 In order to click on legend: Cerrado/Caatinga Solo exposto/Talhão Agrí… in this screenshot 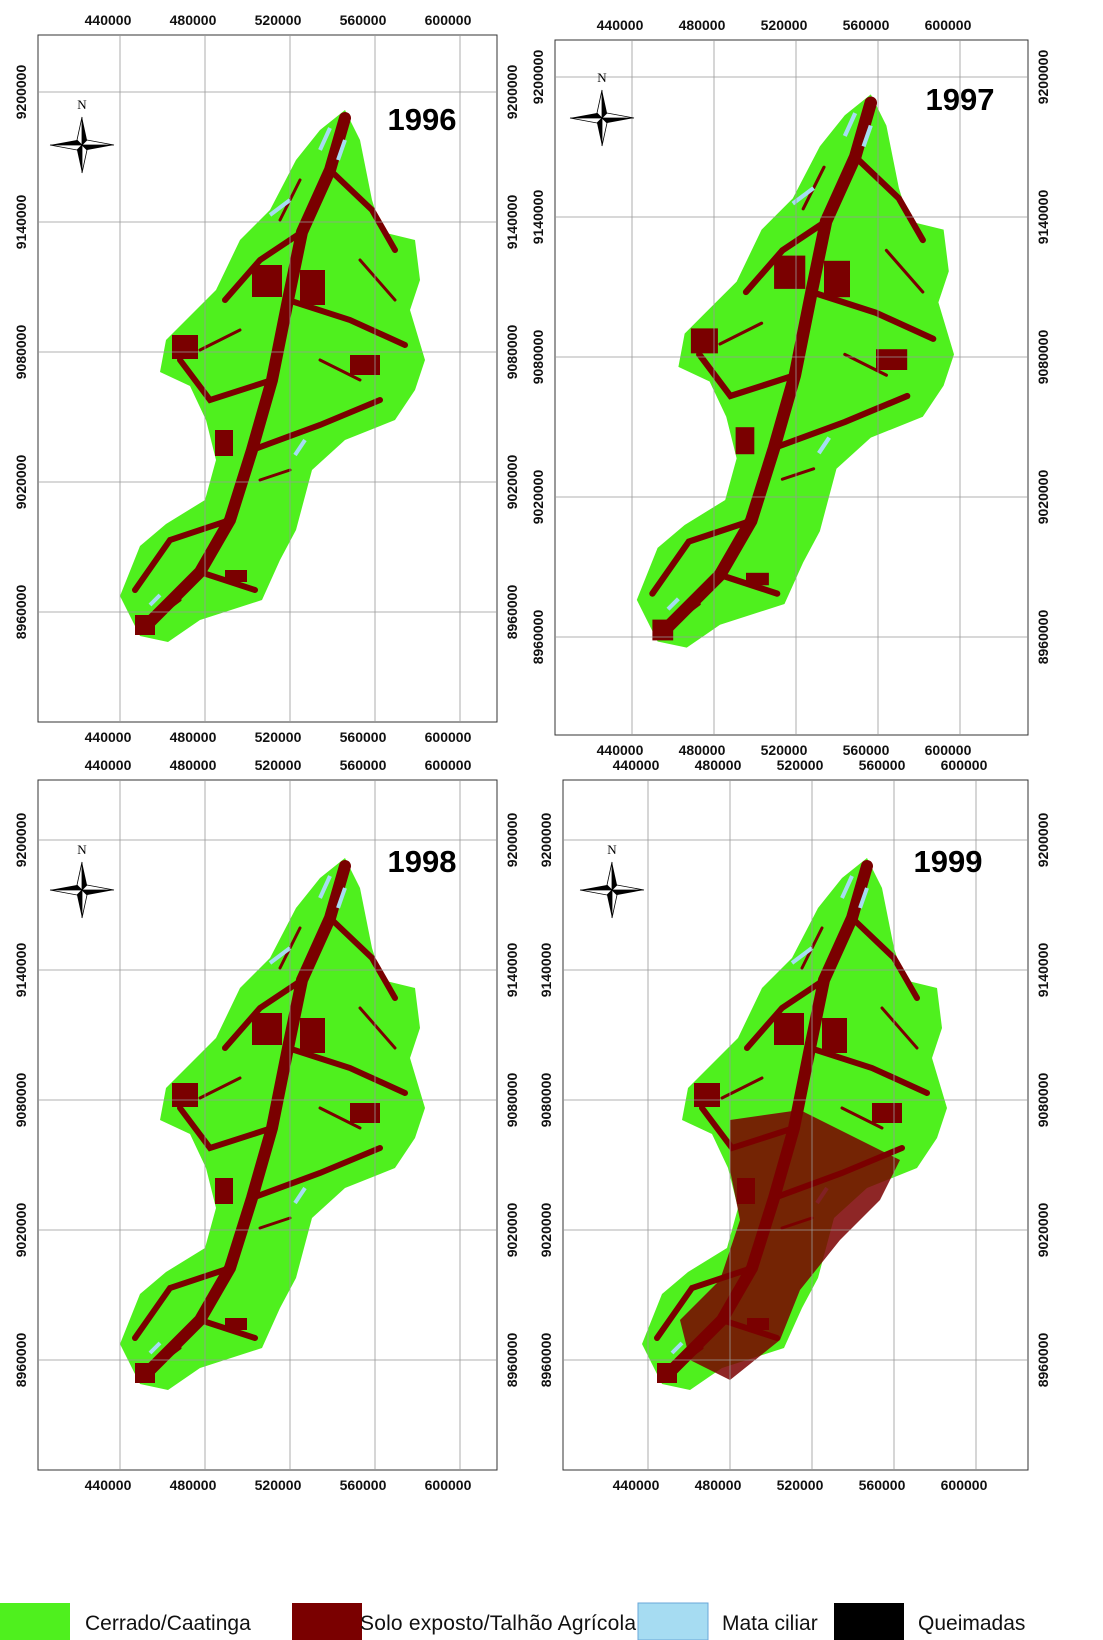, I will do `click(512, 1621)`.